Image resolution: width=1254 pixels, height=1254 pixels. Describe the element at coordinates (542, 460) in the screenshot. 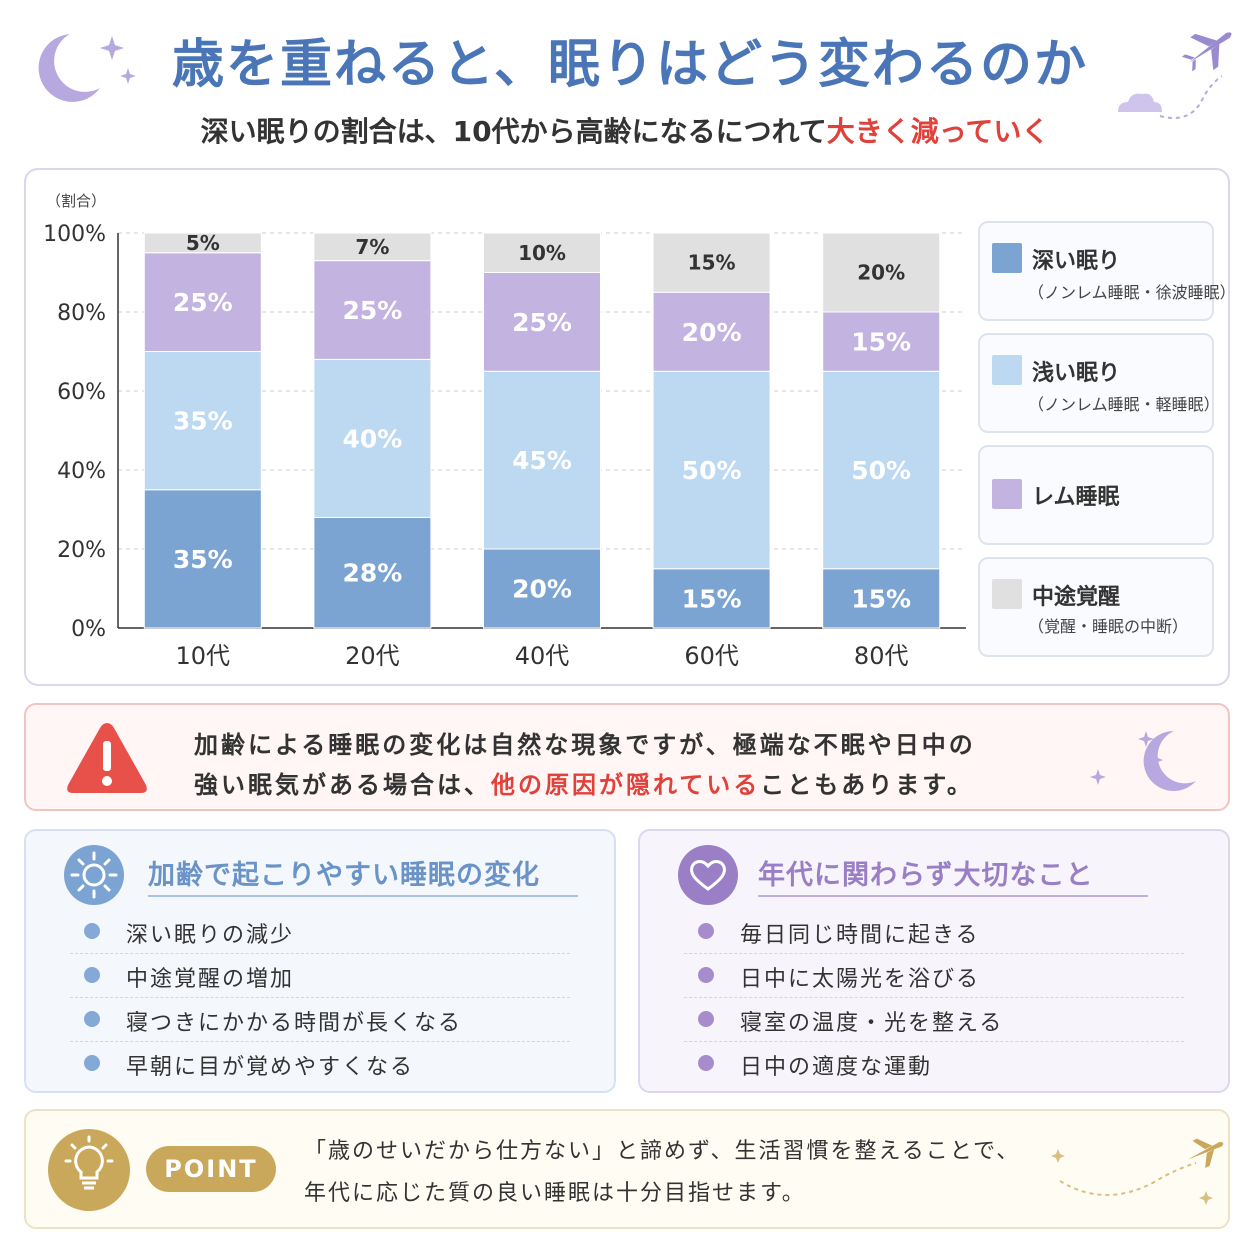

I see `data-label: 45%` at that location.